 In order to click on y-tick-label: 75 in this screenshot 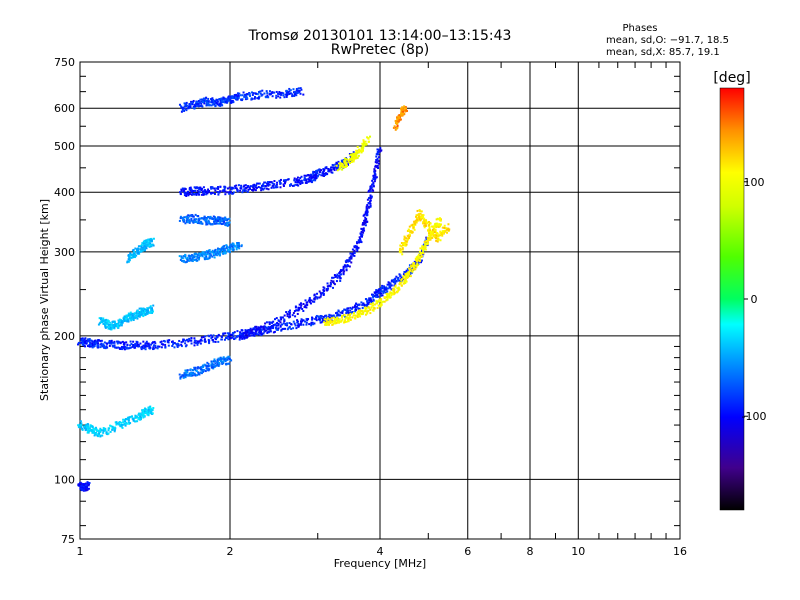, I will do `click(68, 539)`.